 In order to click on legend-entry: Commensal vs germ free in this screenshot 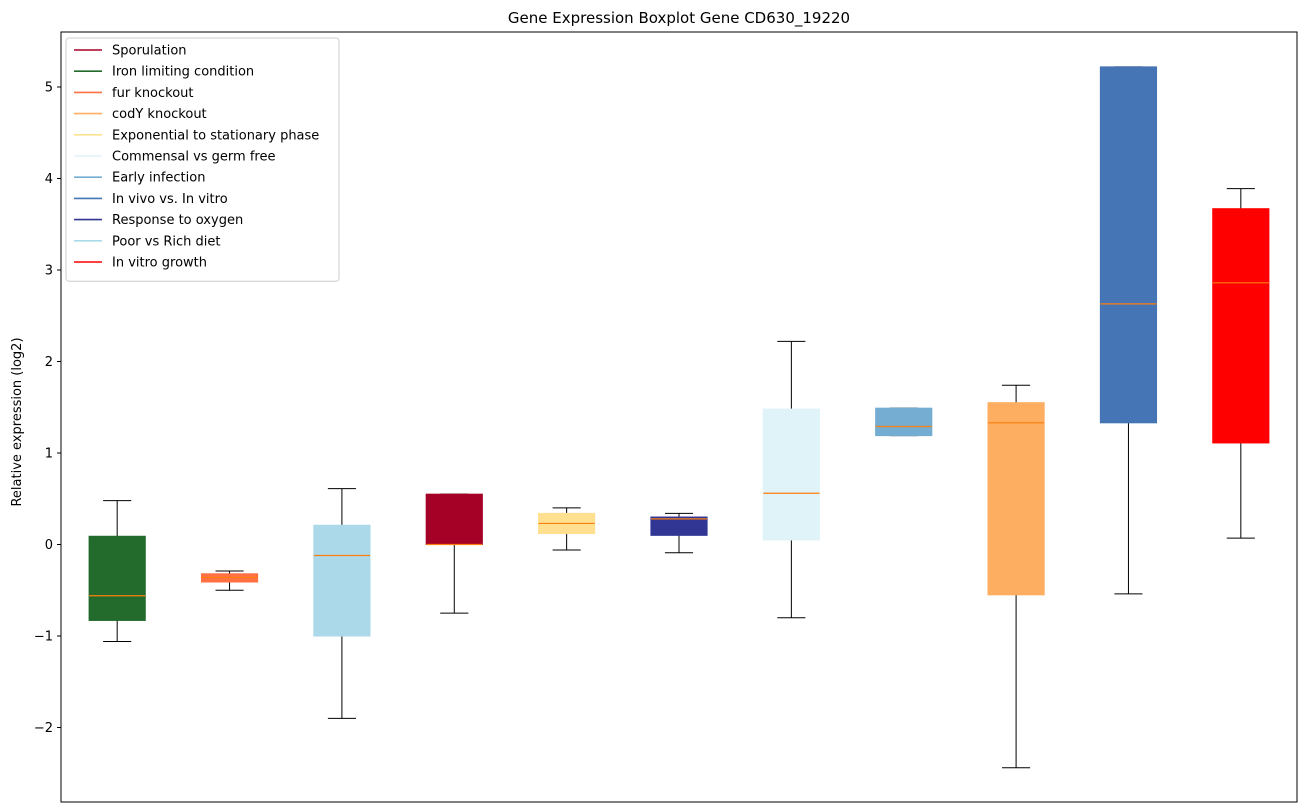, I will do `click(174, 157)`.